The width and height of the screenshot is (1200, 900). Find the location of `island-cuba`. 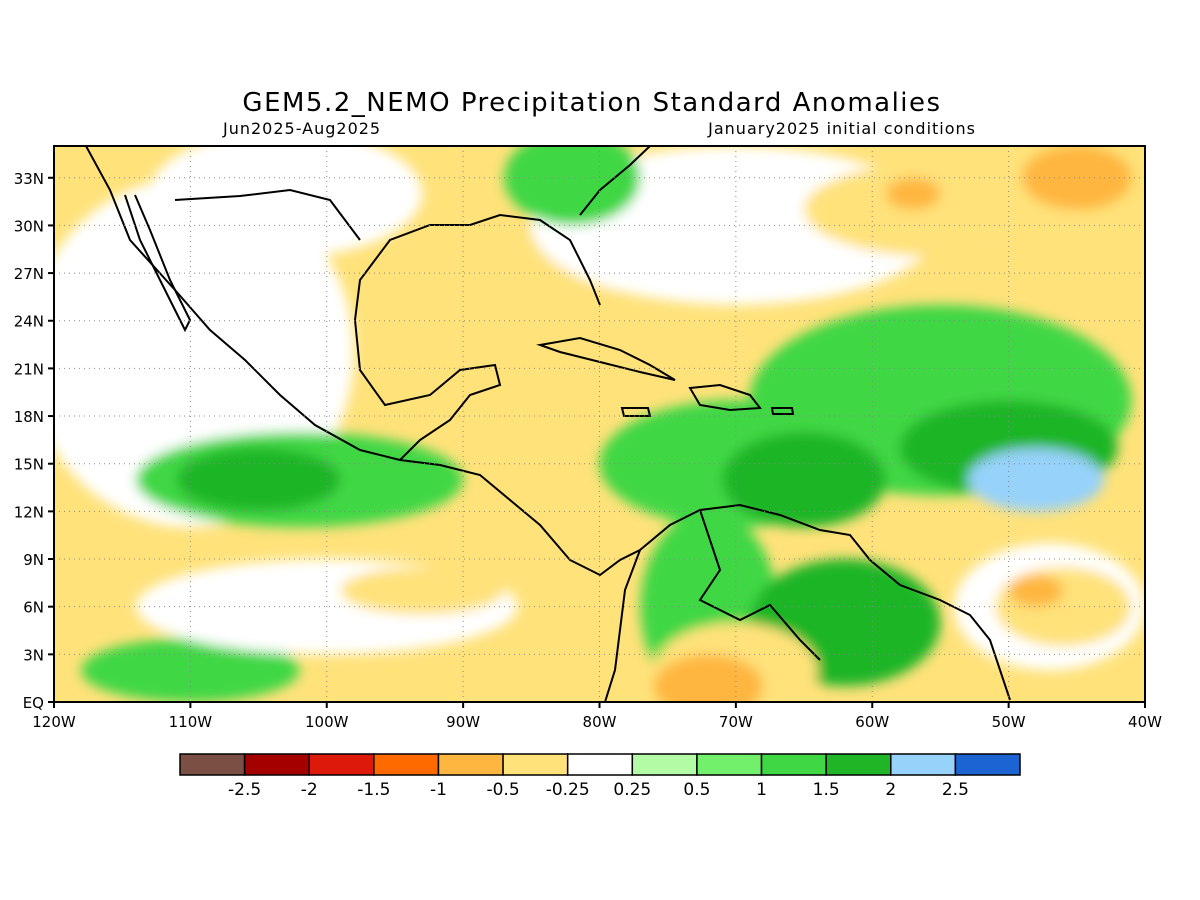

island-cuba is located at coordinates (606, 358).